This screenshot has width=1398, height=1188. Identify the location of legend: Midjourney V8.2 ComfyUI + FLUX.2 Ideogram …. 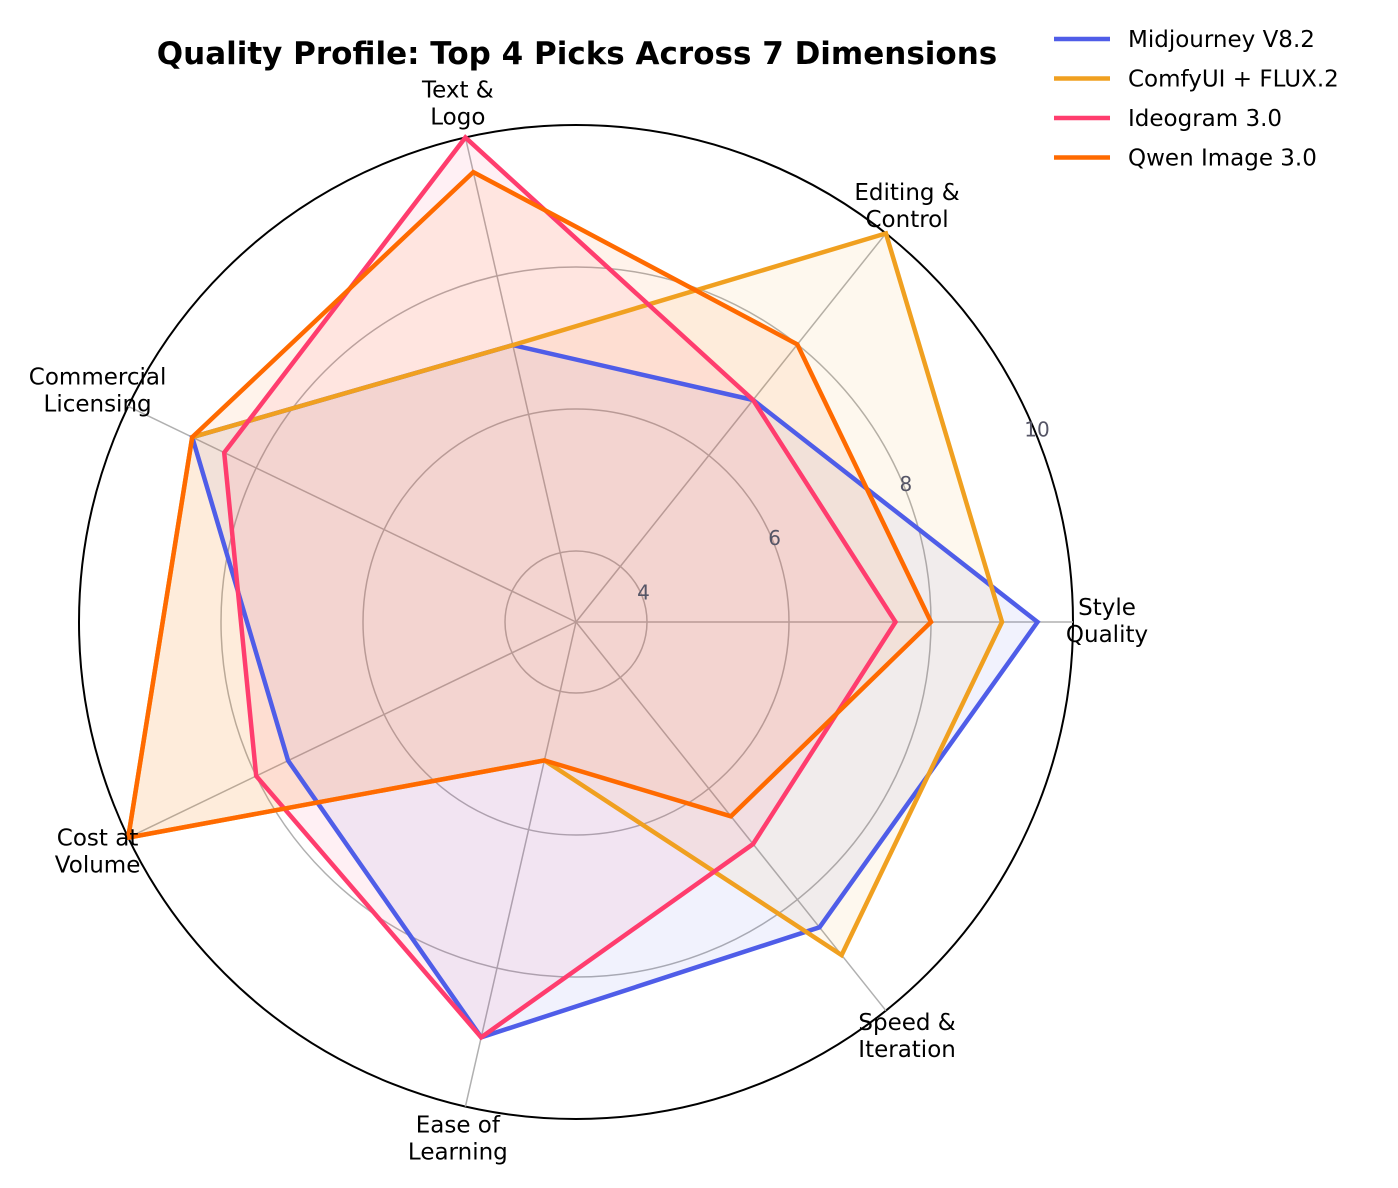
(1196, 99).